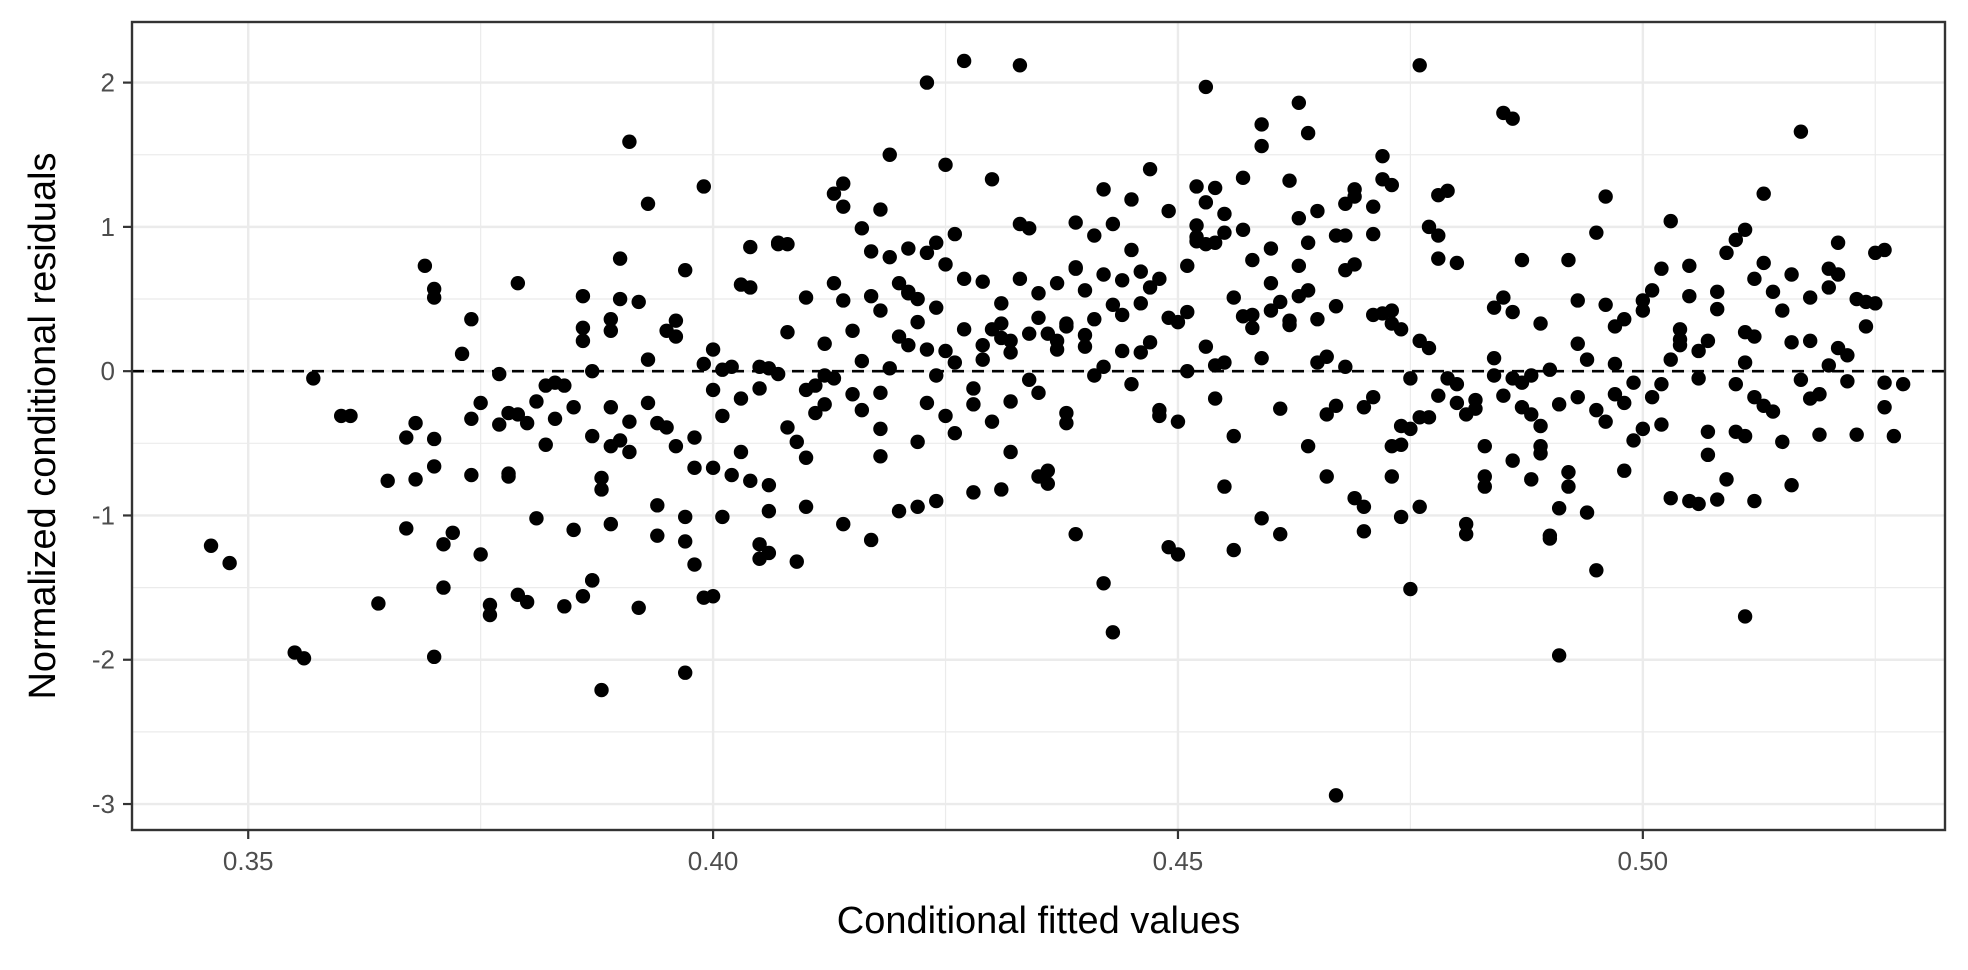  I want to click on x-tick-label: 0.50, so click(1643, 861).